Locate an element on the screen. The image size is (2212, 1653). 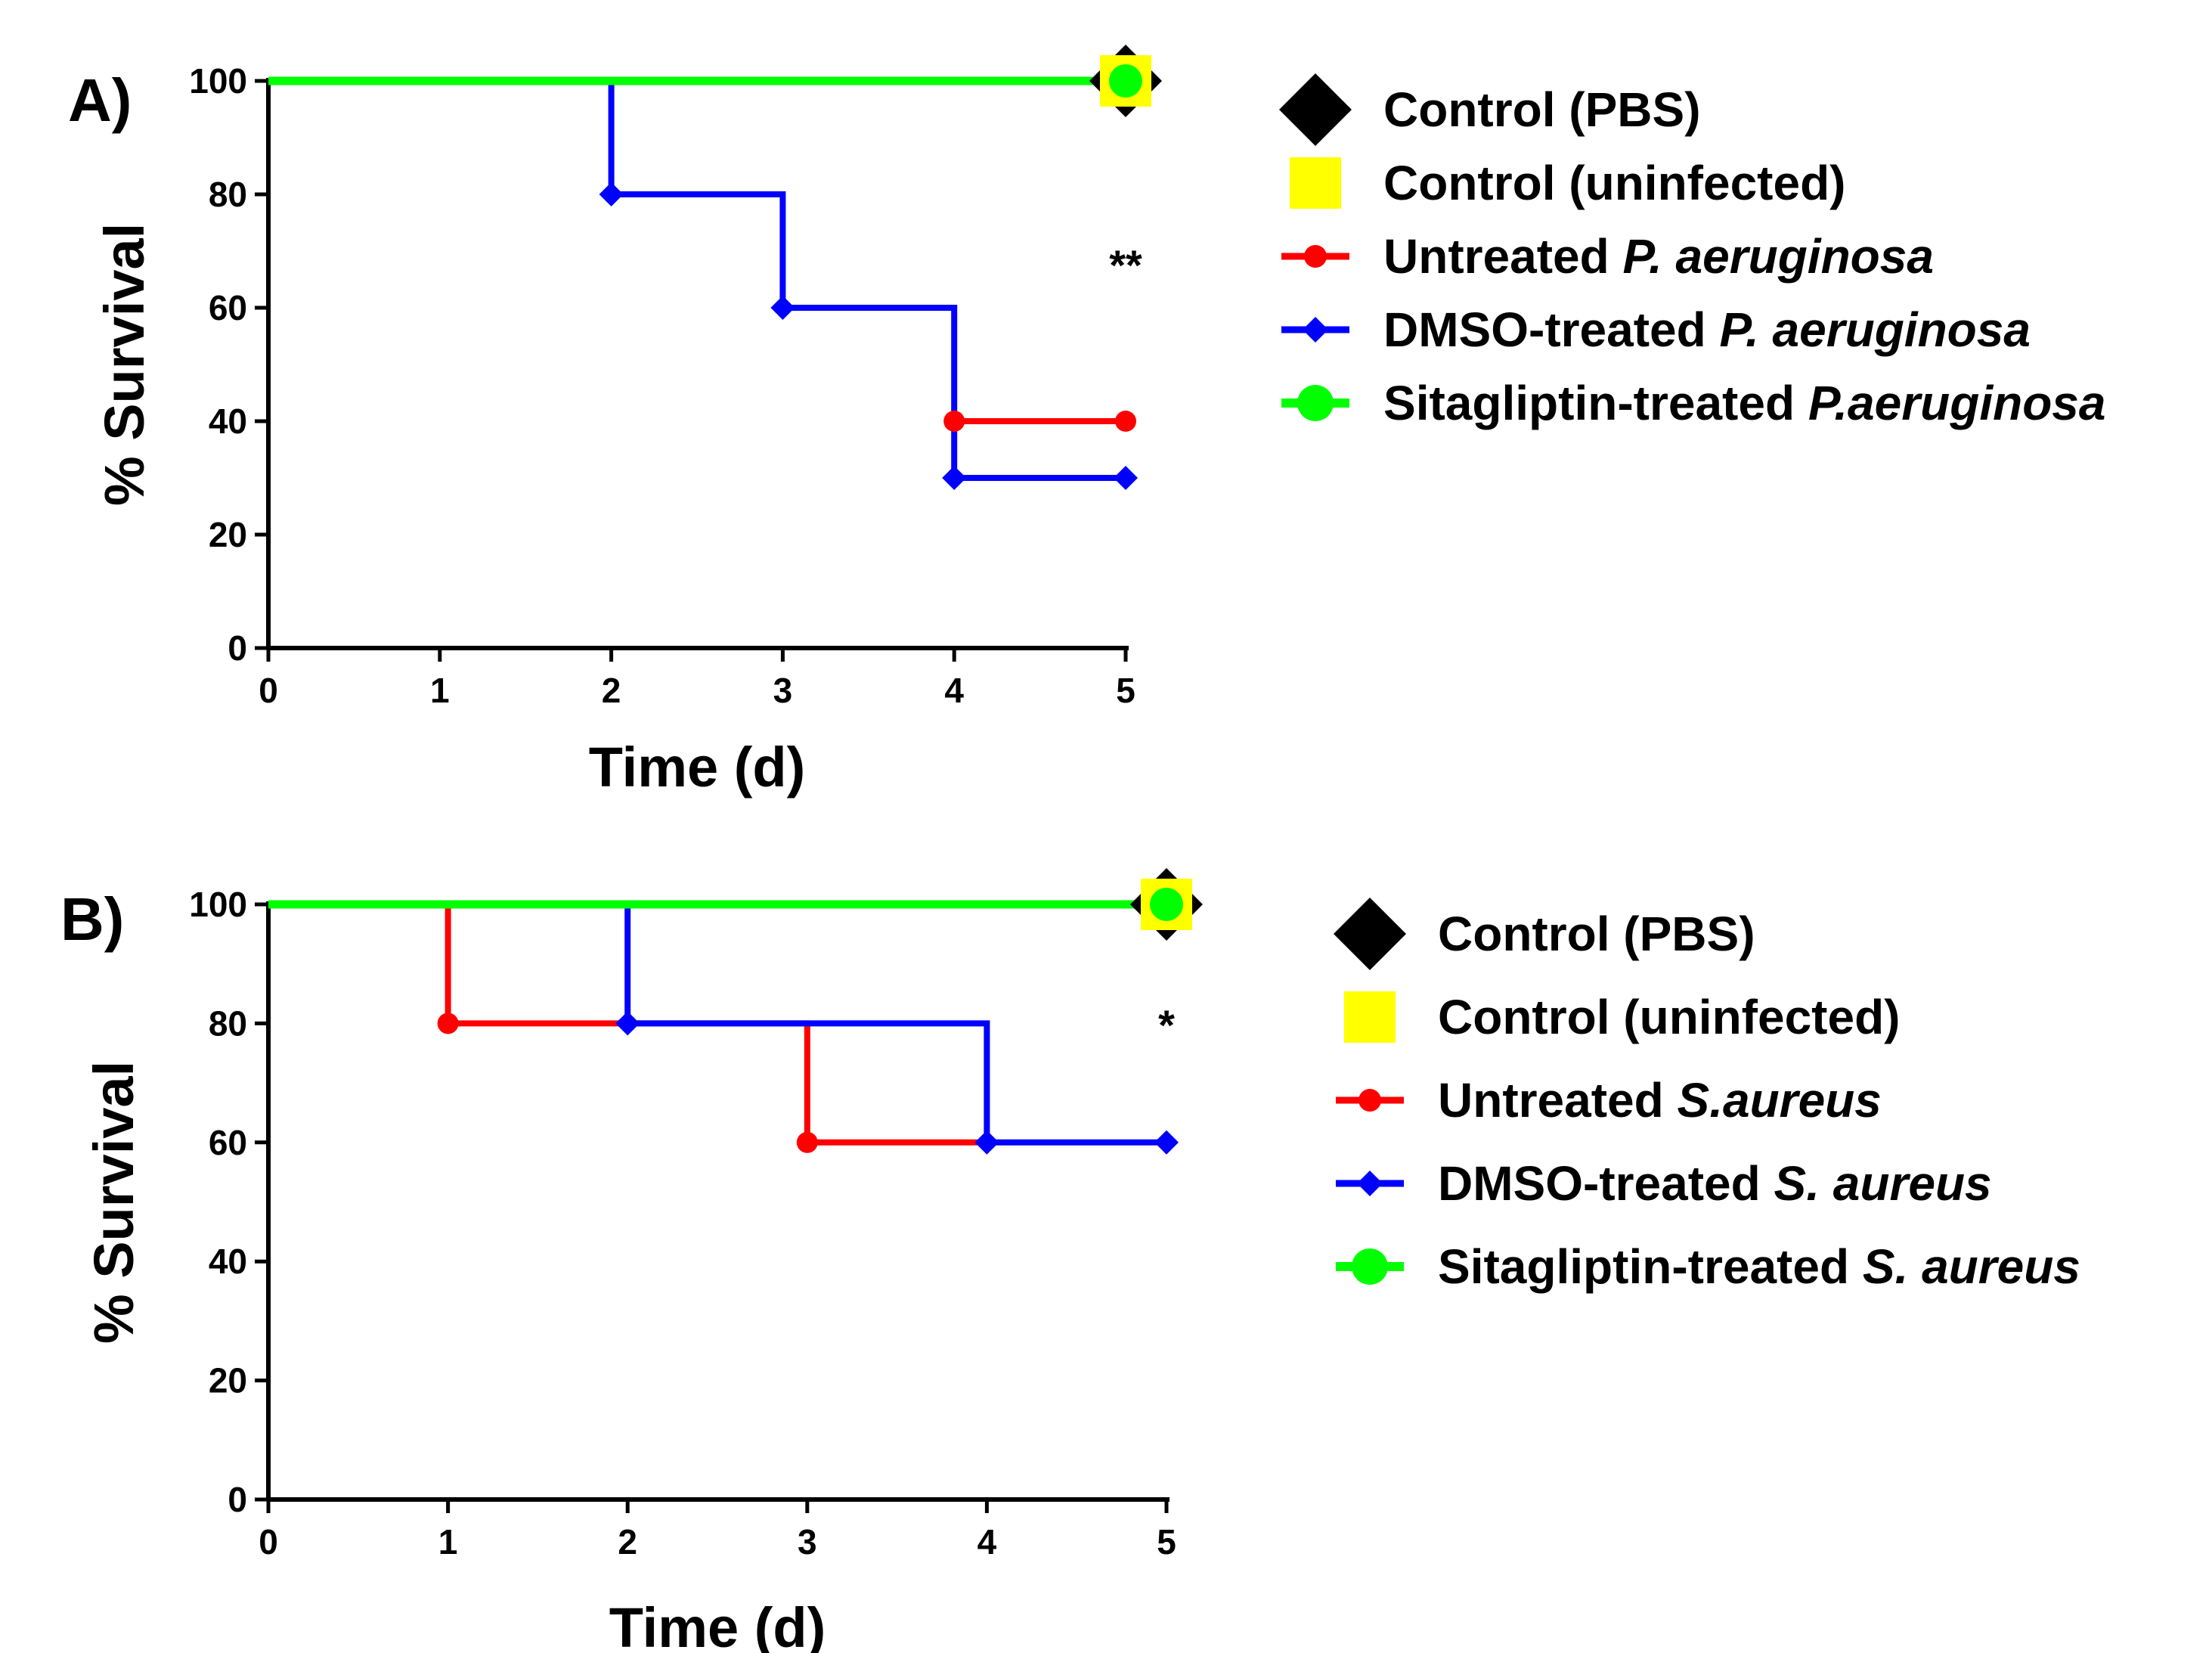
legend-label-3: DMSO-treated S. aureus is located at coordinates (1715, 1184).